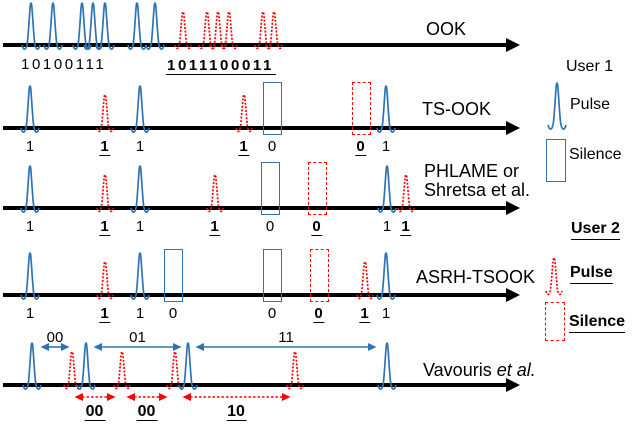 The width and height of the screenshot is (639, 424). What do you see at coordinates (457, 109) in the screenshot?
I see `row-label-ts-ook: TS-OOK` at bounding box center [457, 109].